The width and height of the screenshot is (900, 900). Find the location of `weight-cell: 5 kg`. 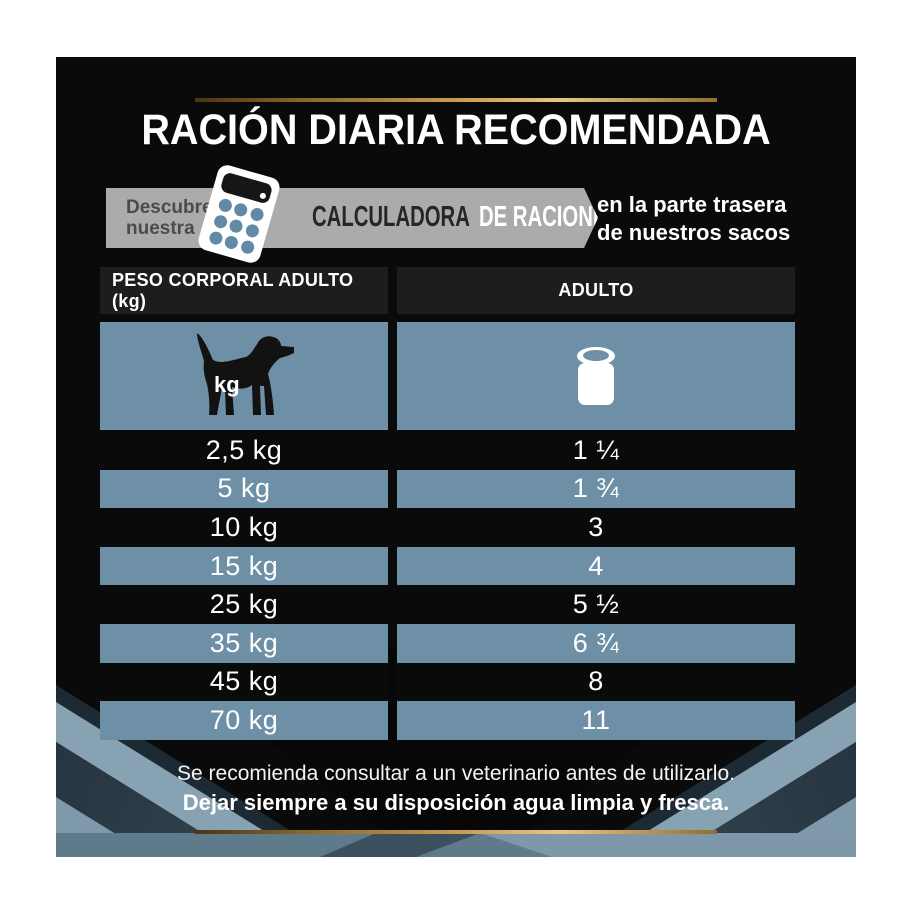

weight-cell: 5 kg is located at coordinates (244, 489).